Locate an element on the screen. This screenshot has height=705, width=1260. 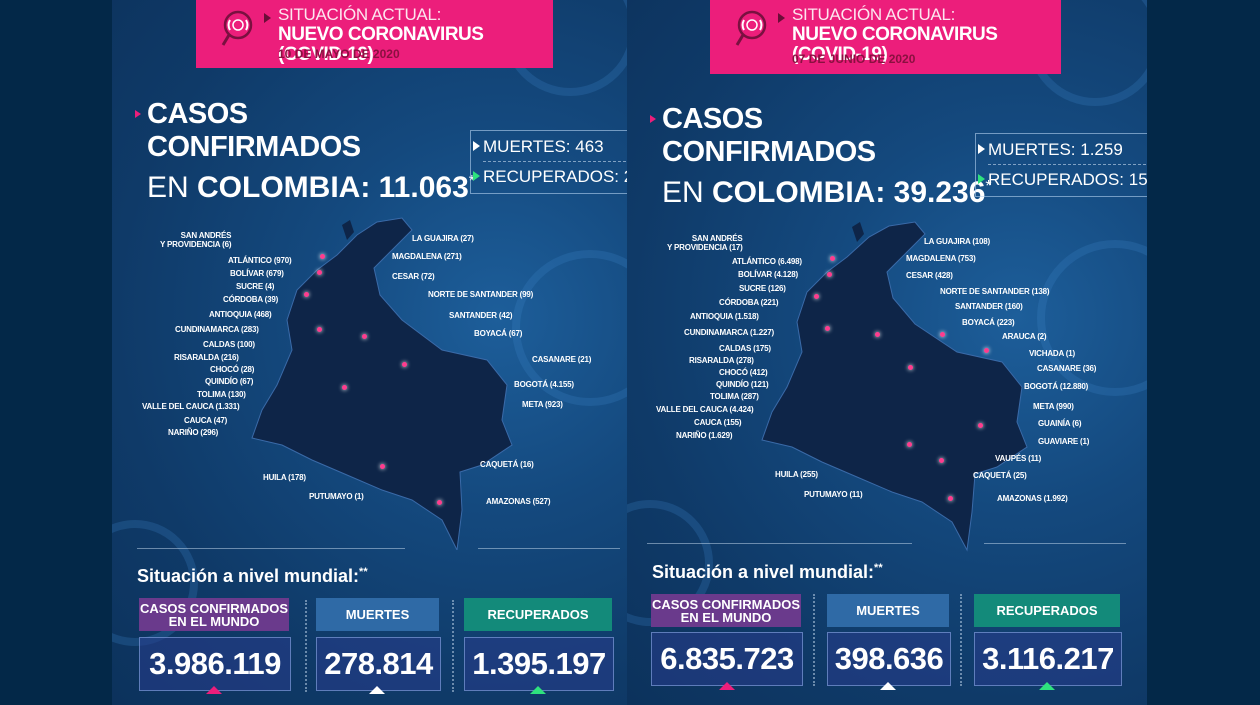
region-label: CHOCÓ (412) is located at coordinates (743, 372).